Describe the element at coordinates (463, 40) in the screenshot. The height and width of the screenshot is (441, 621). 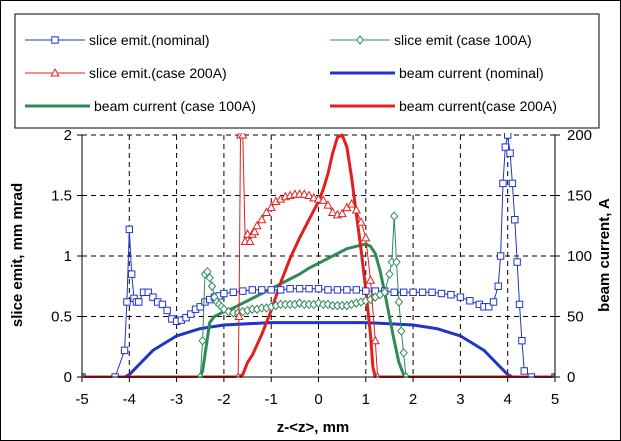
I see `legend-label: slice emit (case 100A)` at that location.